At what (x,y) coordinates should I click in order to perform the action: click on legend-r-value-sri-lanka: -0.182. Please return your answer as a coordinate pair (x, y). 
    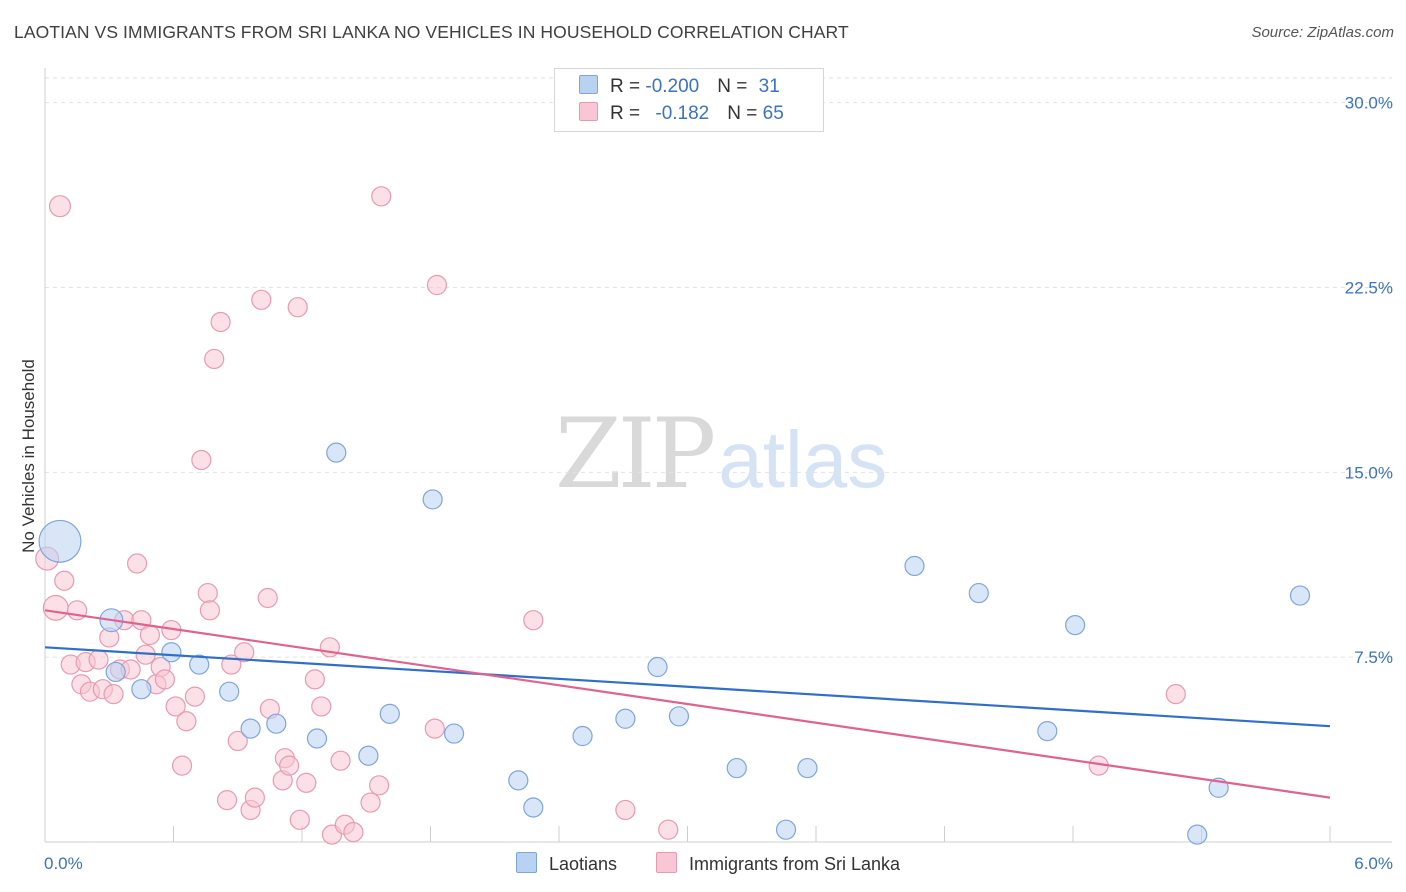
    Looking at the image, I should click on (682, 113).